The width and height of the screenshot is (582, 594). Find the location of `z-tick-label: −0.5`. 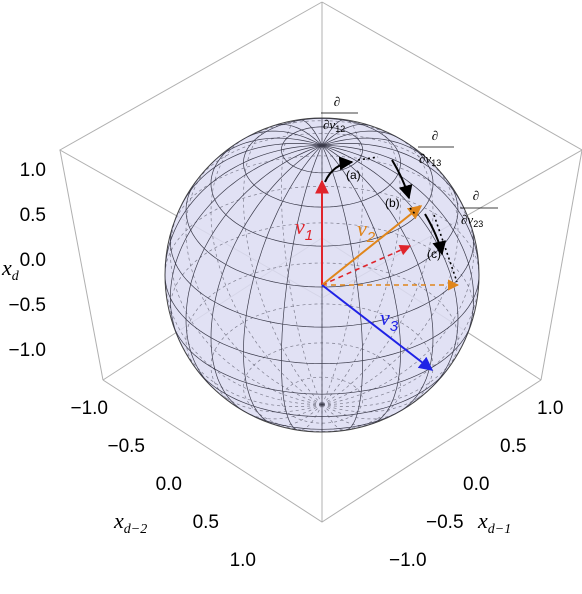

z-tick-label: −0.5 is located at coordinates (27, 305).